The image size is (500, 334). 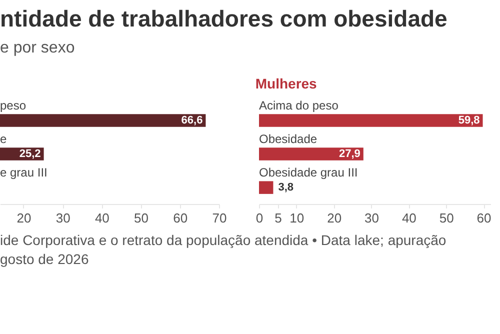 What do you see at coordinates (37, 47) in the screenshot?
I see `chart-subtitle: e por sexo` at bounding box center [37, 47].